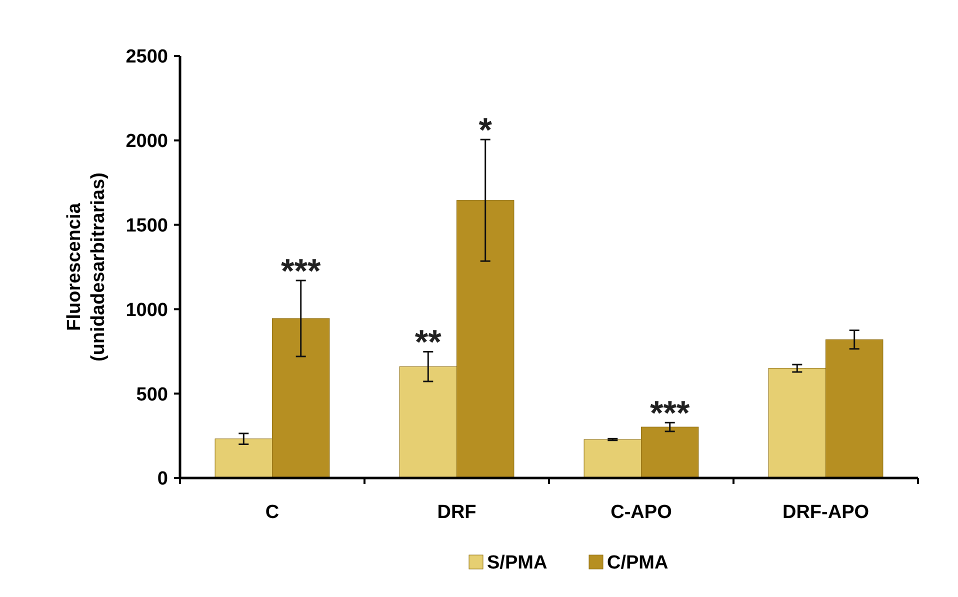 This screenshot has height=597, width=958. I want to click on y-axis-title: Fluorescencia (unidadesarbitrarias), so click(86, 267).